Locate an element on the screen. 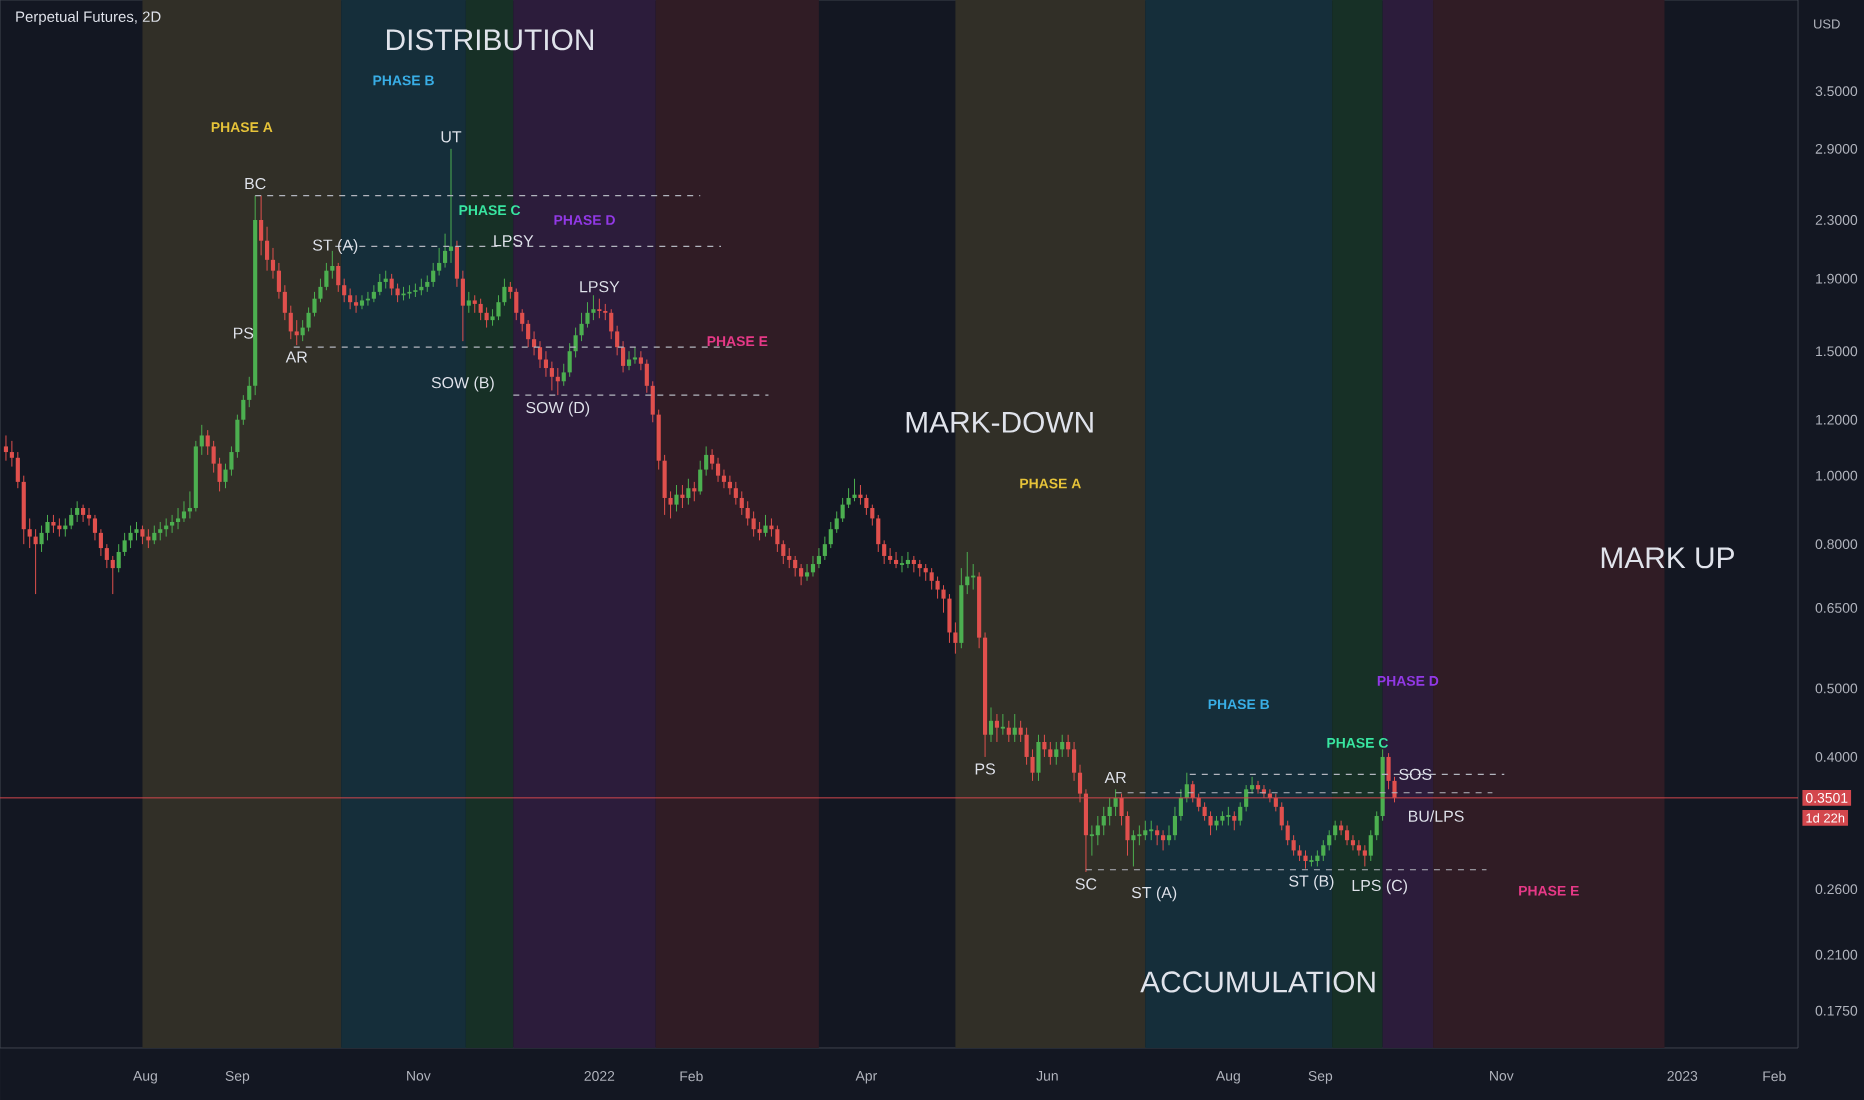 The width and height of the screenshot is (1864, 1100). annotation: MARK UP is located at coordinates (1667, 558).